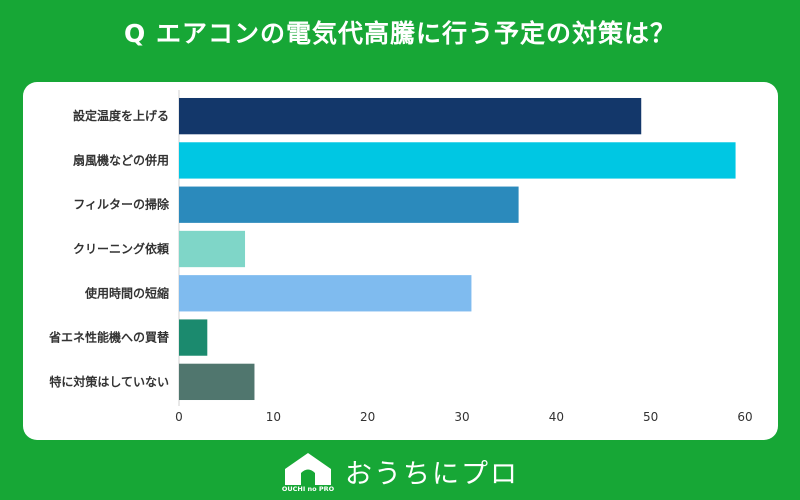 Image resolution: width=800 pixels, height=500 pixels. What do you see at coordinates (109, 337) in the screenshot?
I see `category-label-6: 省エネ性能機への買替` at bounding box center [109, 337].